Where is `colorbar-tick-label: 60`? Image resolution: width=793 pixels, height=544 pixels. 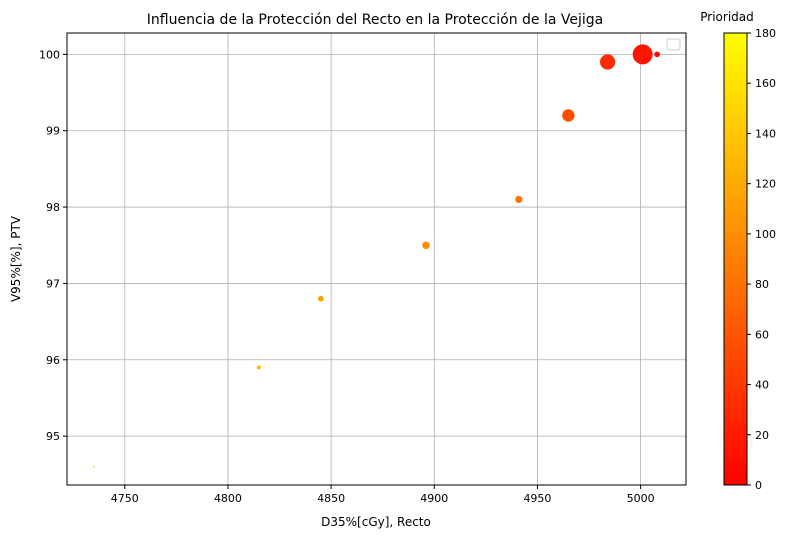
colorbar-tick-label: 60 is located at coordinates (762, 334).